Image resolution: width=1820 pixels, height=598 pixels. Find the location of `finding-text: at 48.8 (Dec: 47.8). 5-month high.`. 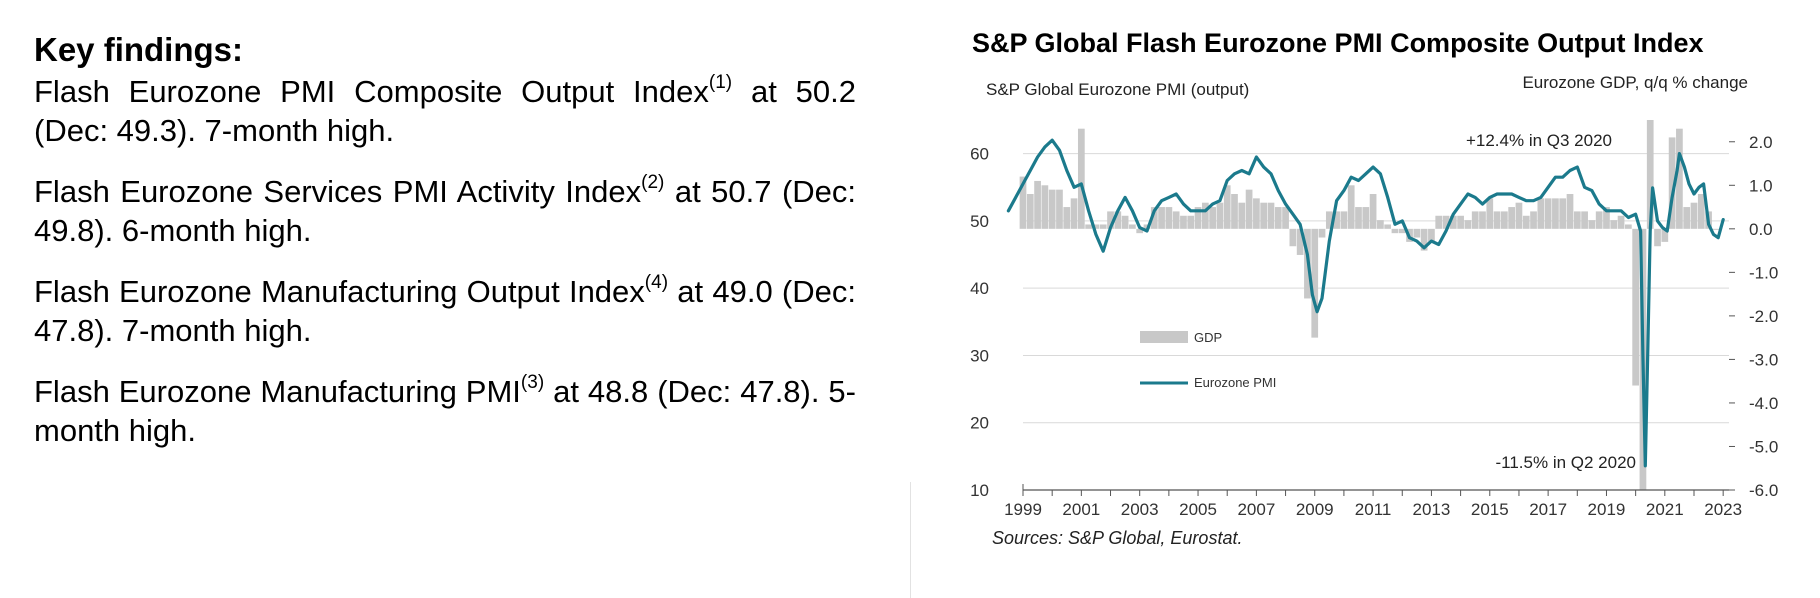

finding-text: at 48.8 (Dec: 47.8). 5-month high. is located at coordinates (445, 411).